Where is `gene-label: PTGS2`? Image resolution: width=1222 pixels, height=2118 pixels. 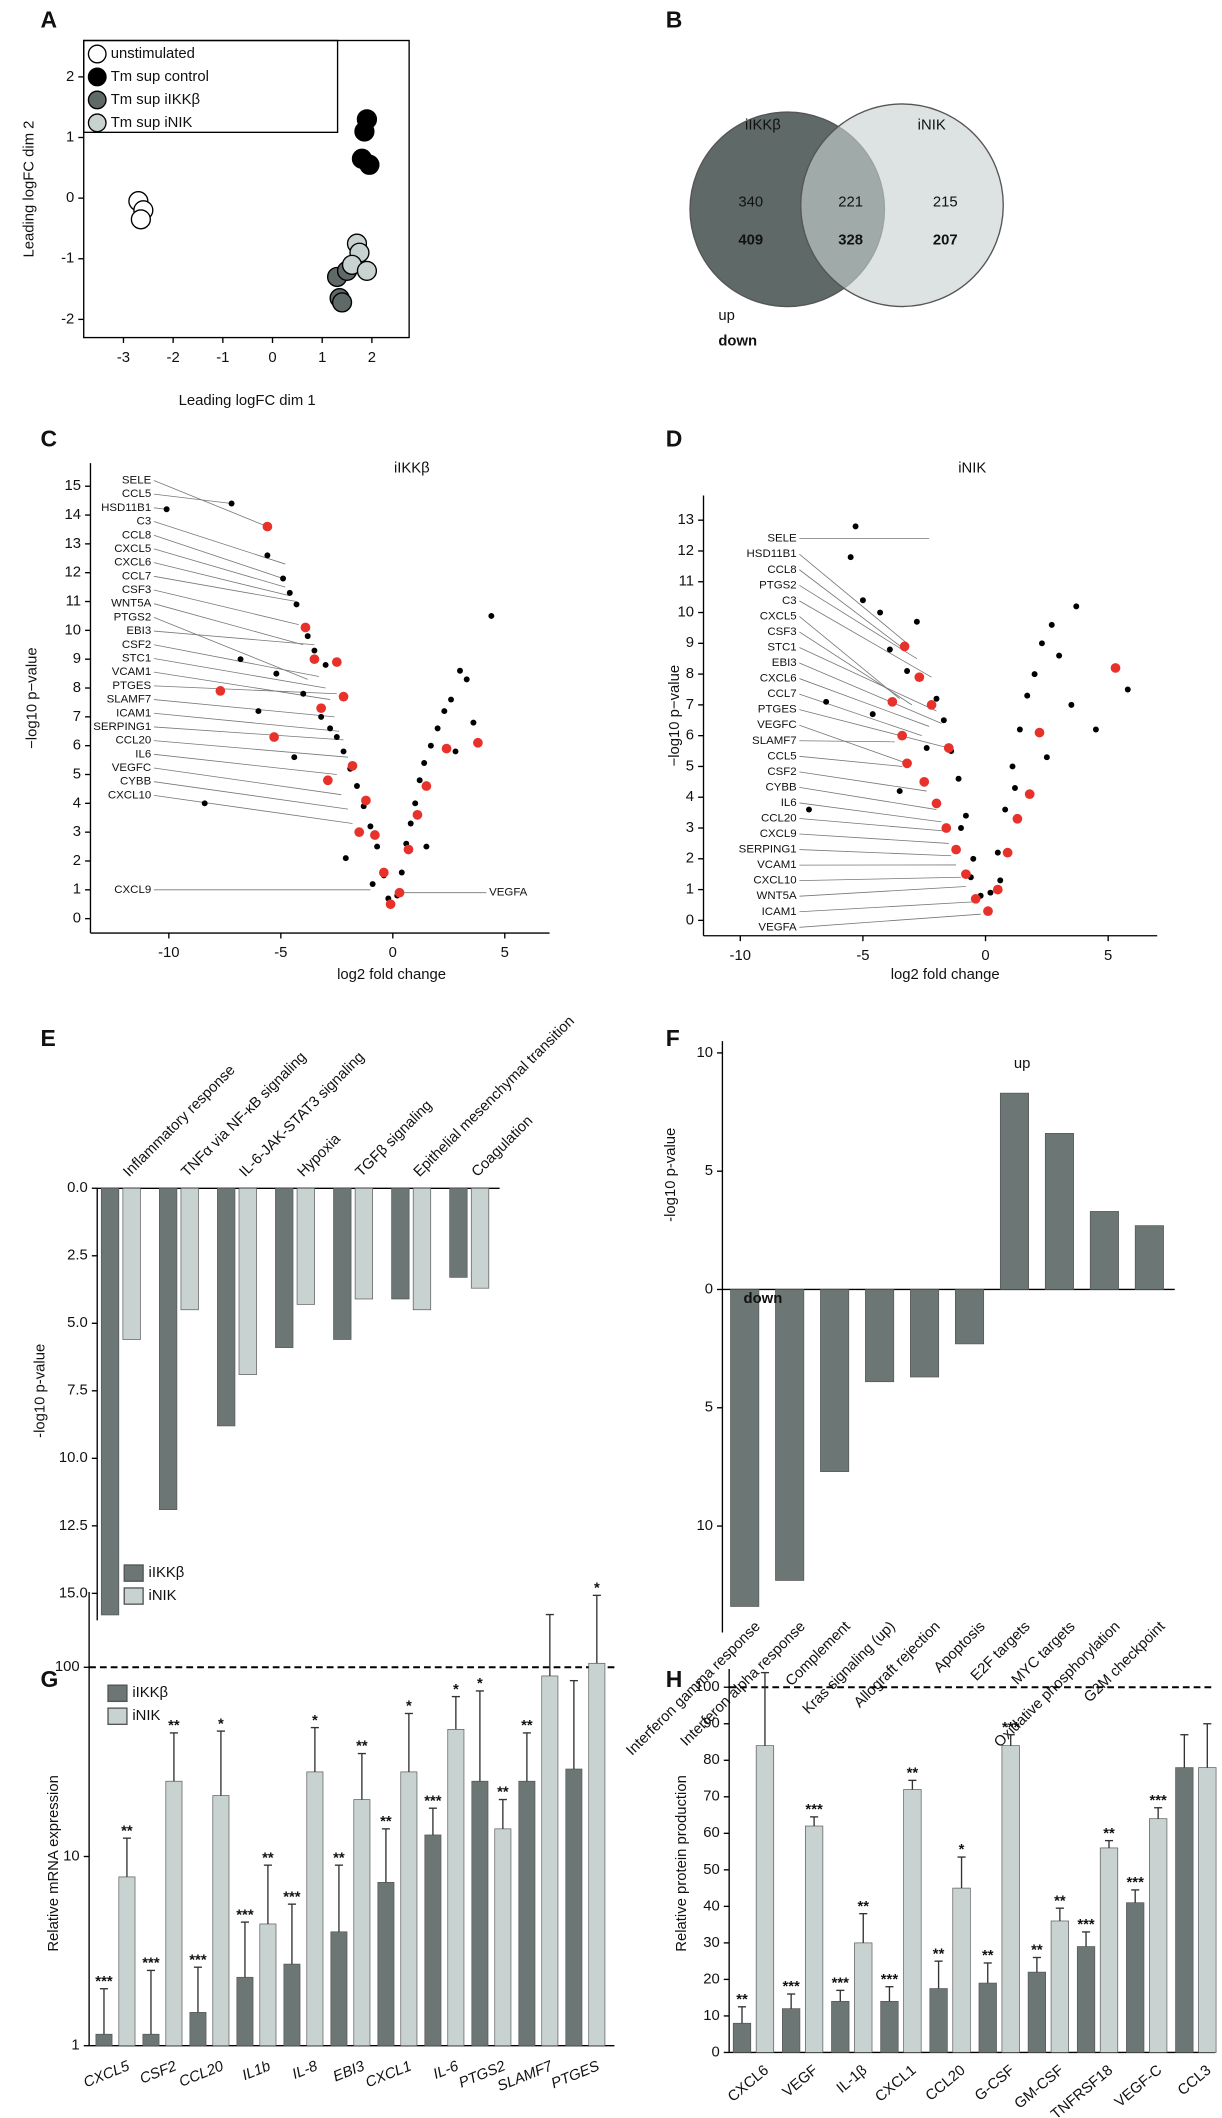 gene-label: PTGS2 is located at coordinates (133, 617).